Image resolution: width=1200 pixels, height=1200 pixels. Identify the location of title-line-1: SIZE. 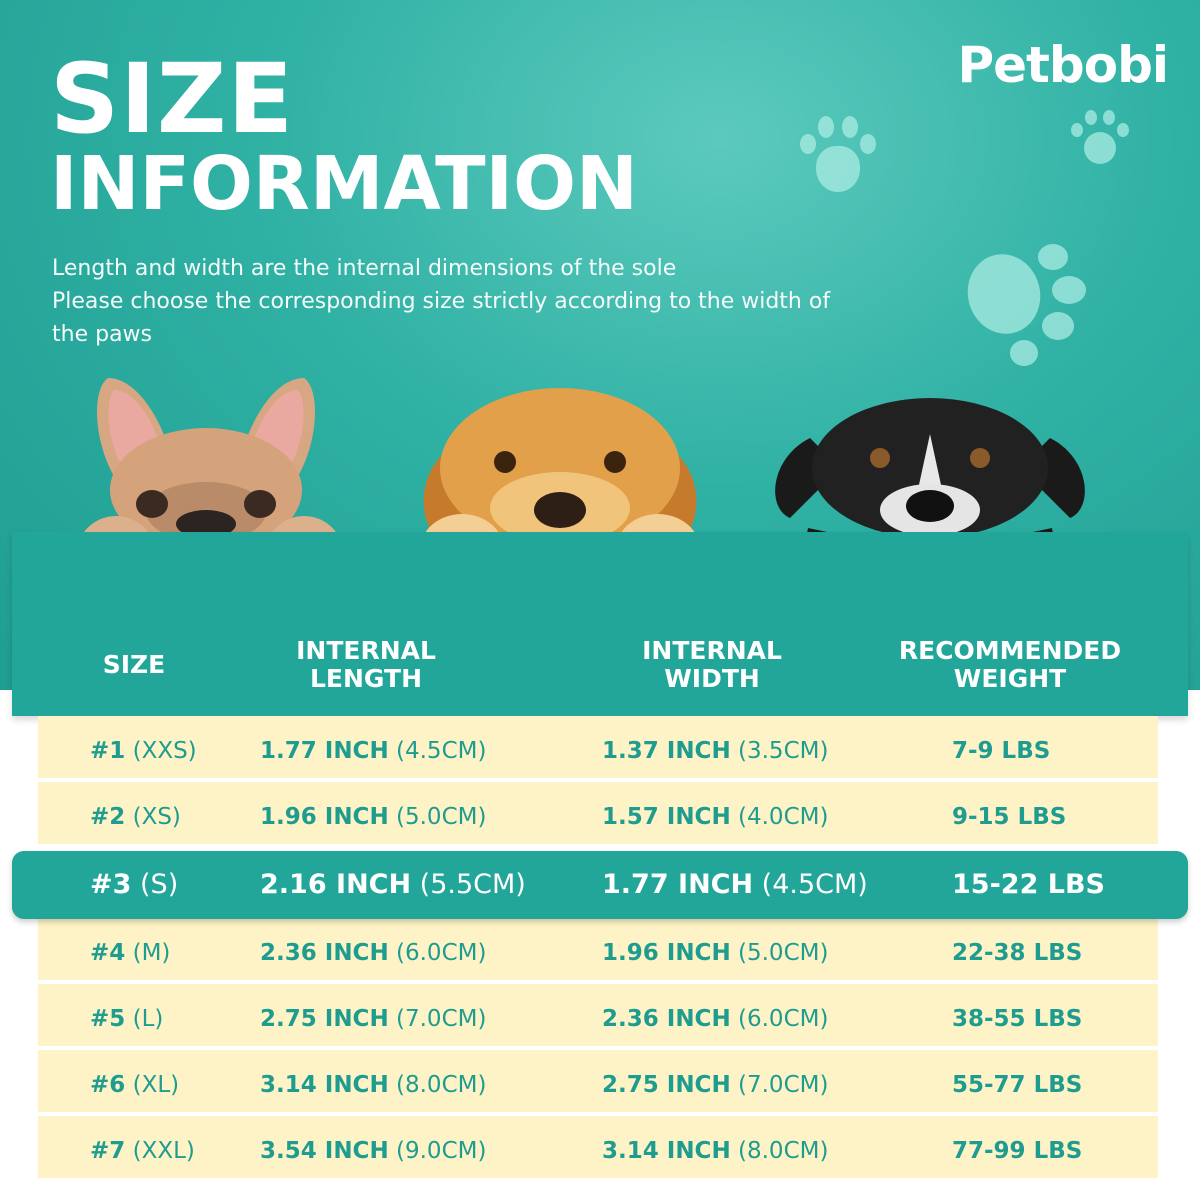
(172, 99).